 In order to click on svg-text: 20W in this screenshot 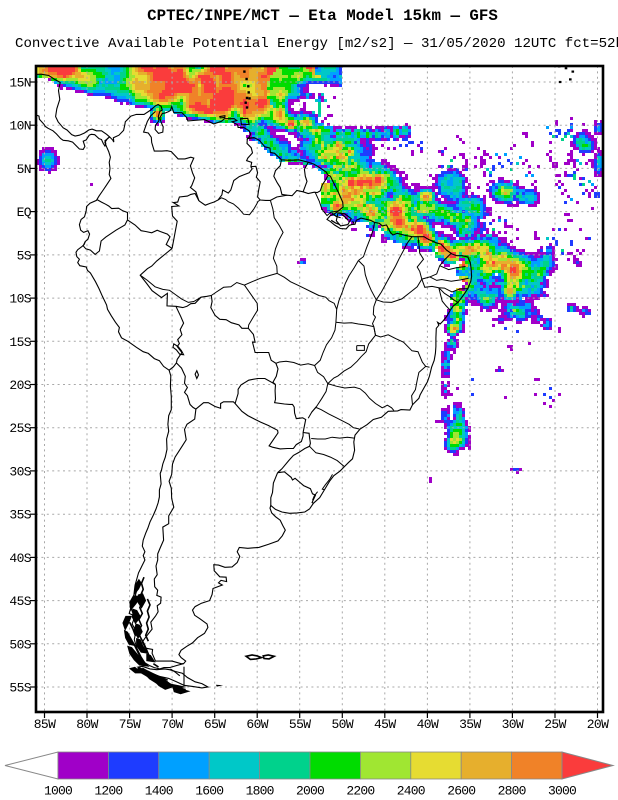, I will do `click(598, 724)`.